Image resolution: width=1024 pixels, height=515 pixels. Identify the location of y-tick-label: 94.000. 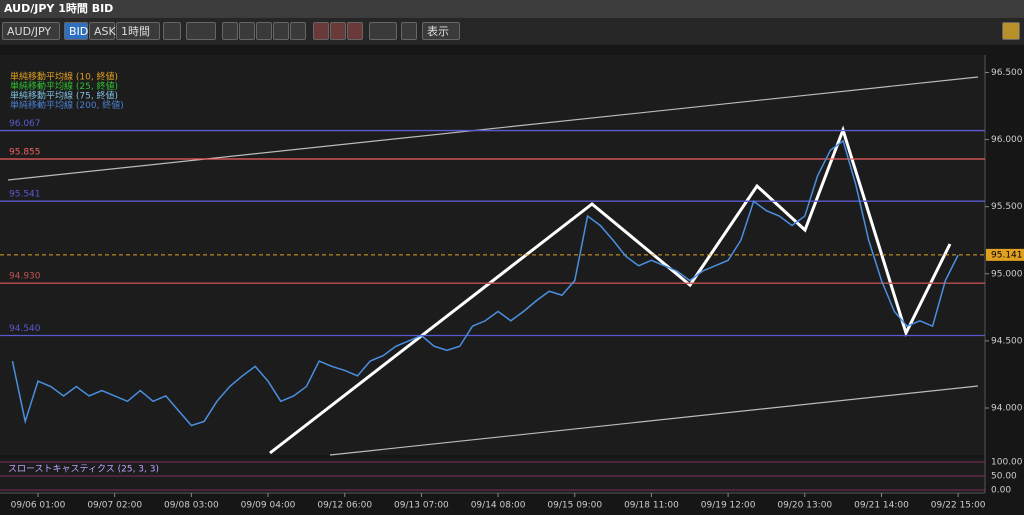
(1007, 409).